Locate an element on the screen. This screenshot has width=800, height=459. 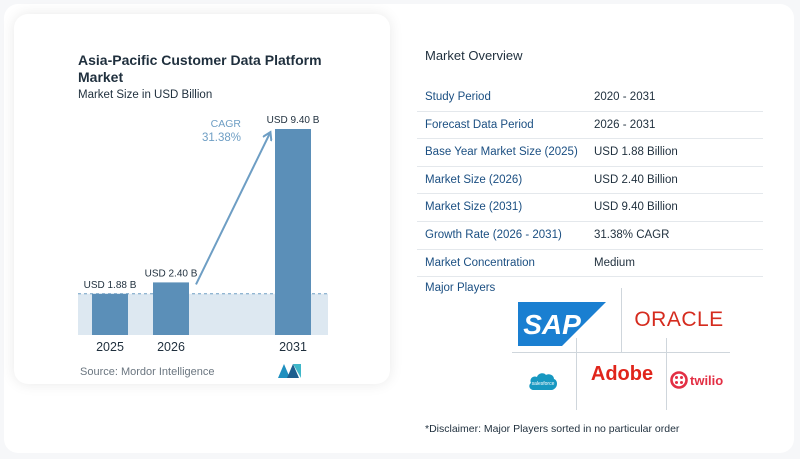
salesforce-logo-text: salesforce is located at coordinates (543, 384).